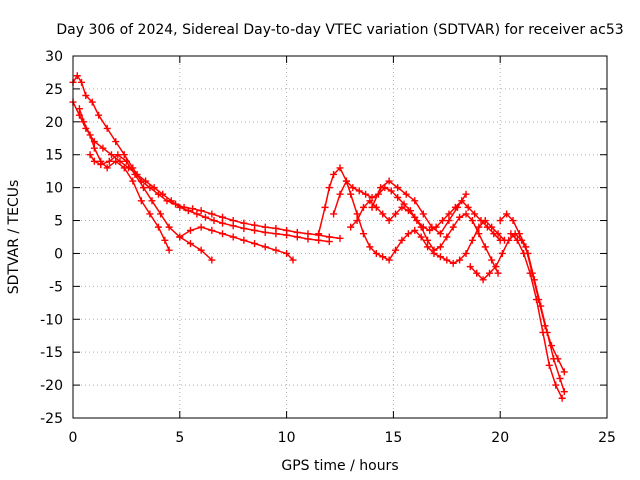 The height and width of the screenshot is (480, 640). What do you see at coordinates (51, 353) in the screenshot?
I see `y-tick-label: -15` at bounding box center [51, 353].